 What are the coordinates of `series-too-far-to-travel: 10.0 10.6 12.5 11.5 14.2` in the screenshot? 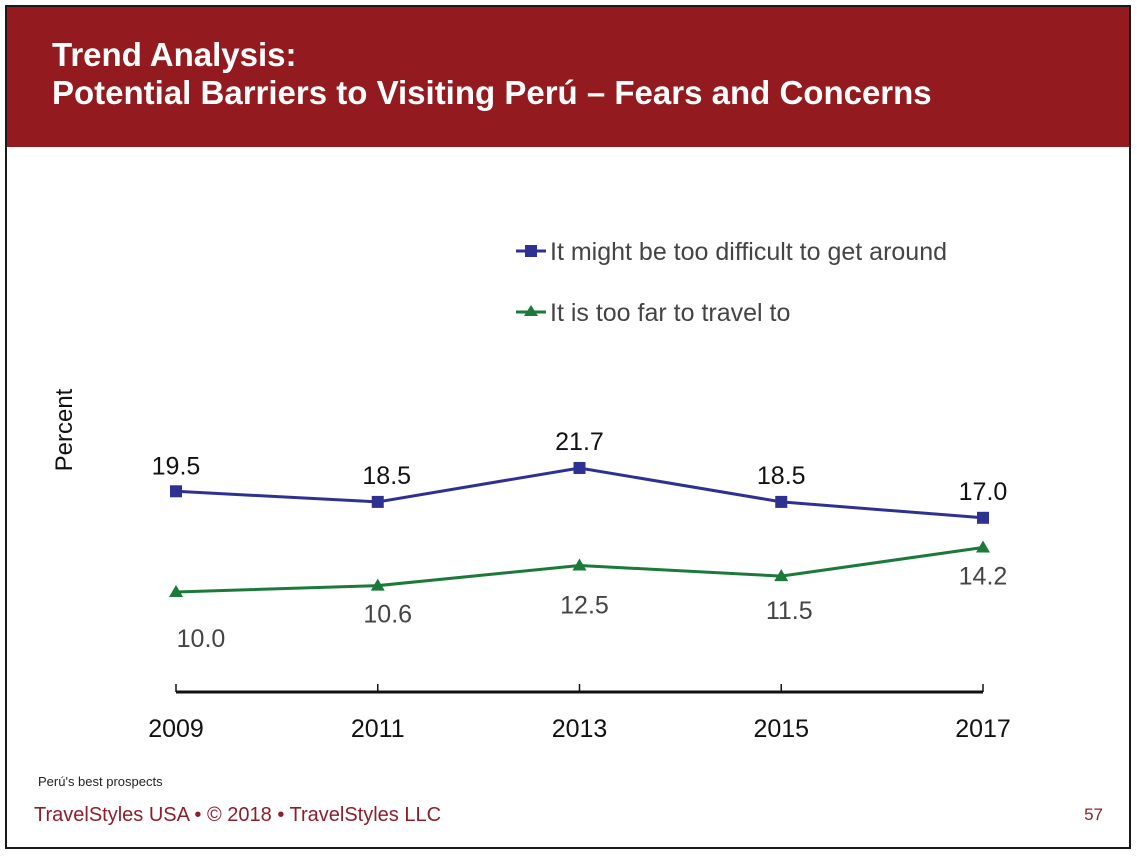 It's located at (588, 596).